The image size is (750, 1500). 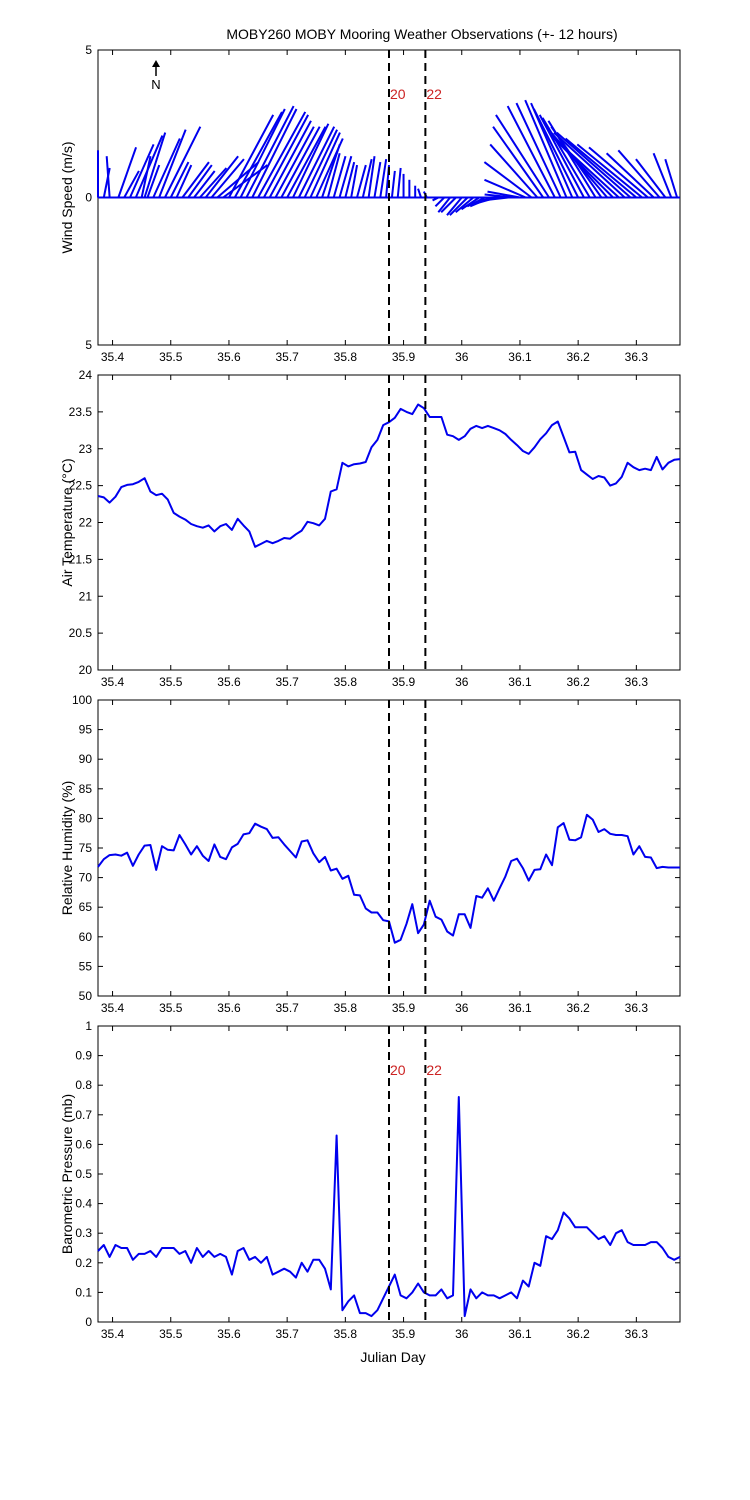 What do you see at coordinates (434, 94) in the screenshot?
I see `time-marker-label: 22` at bounding box center [434, 94].